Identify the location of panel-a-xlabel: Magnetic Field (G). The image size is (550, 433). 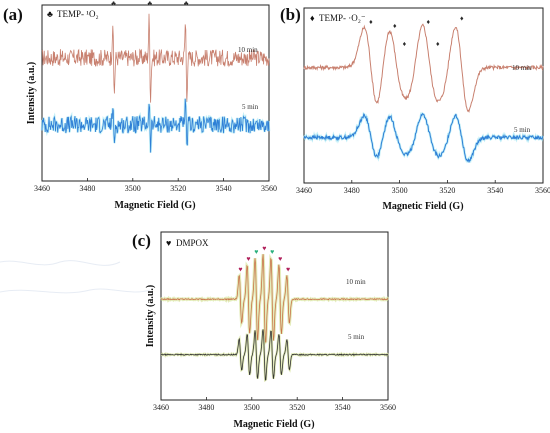
(154, 205).